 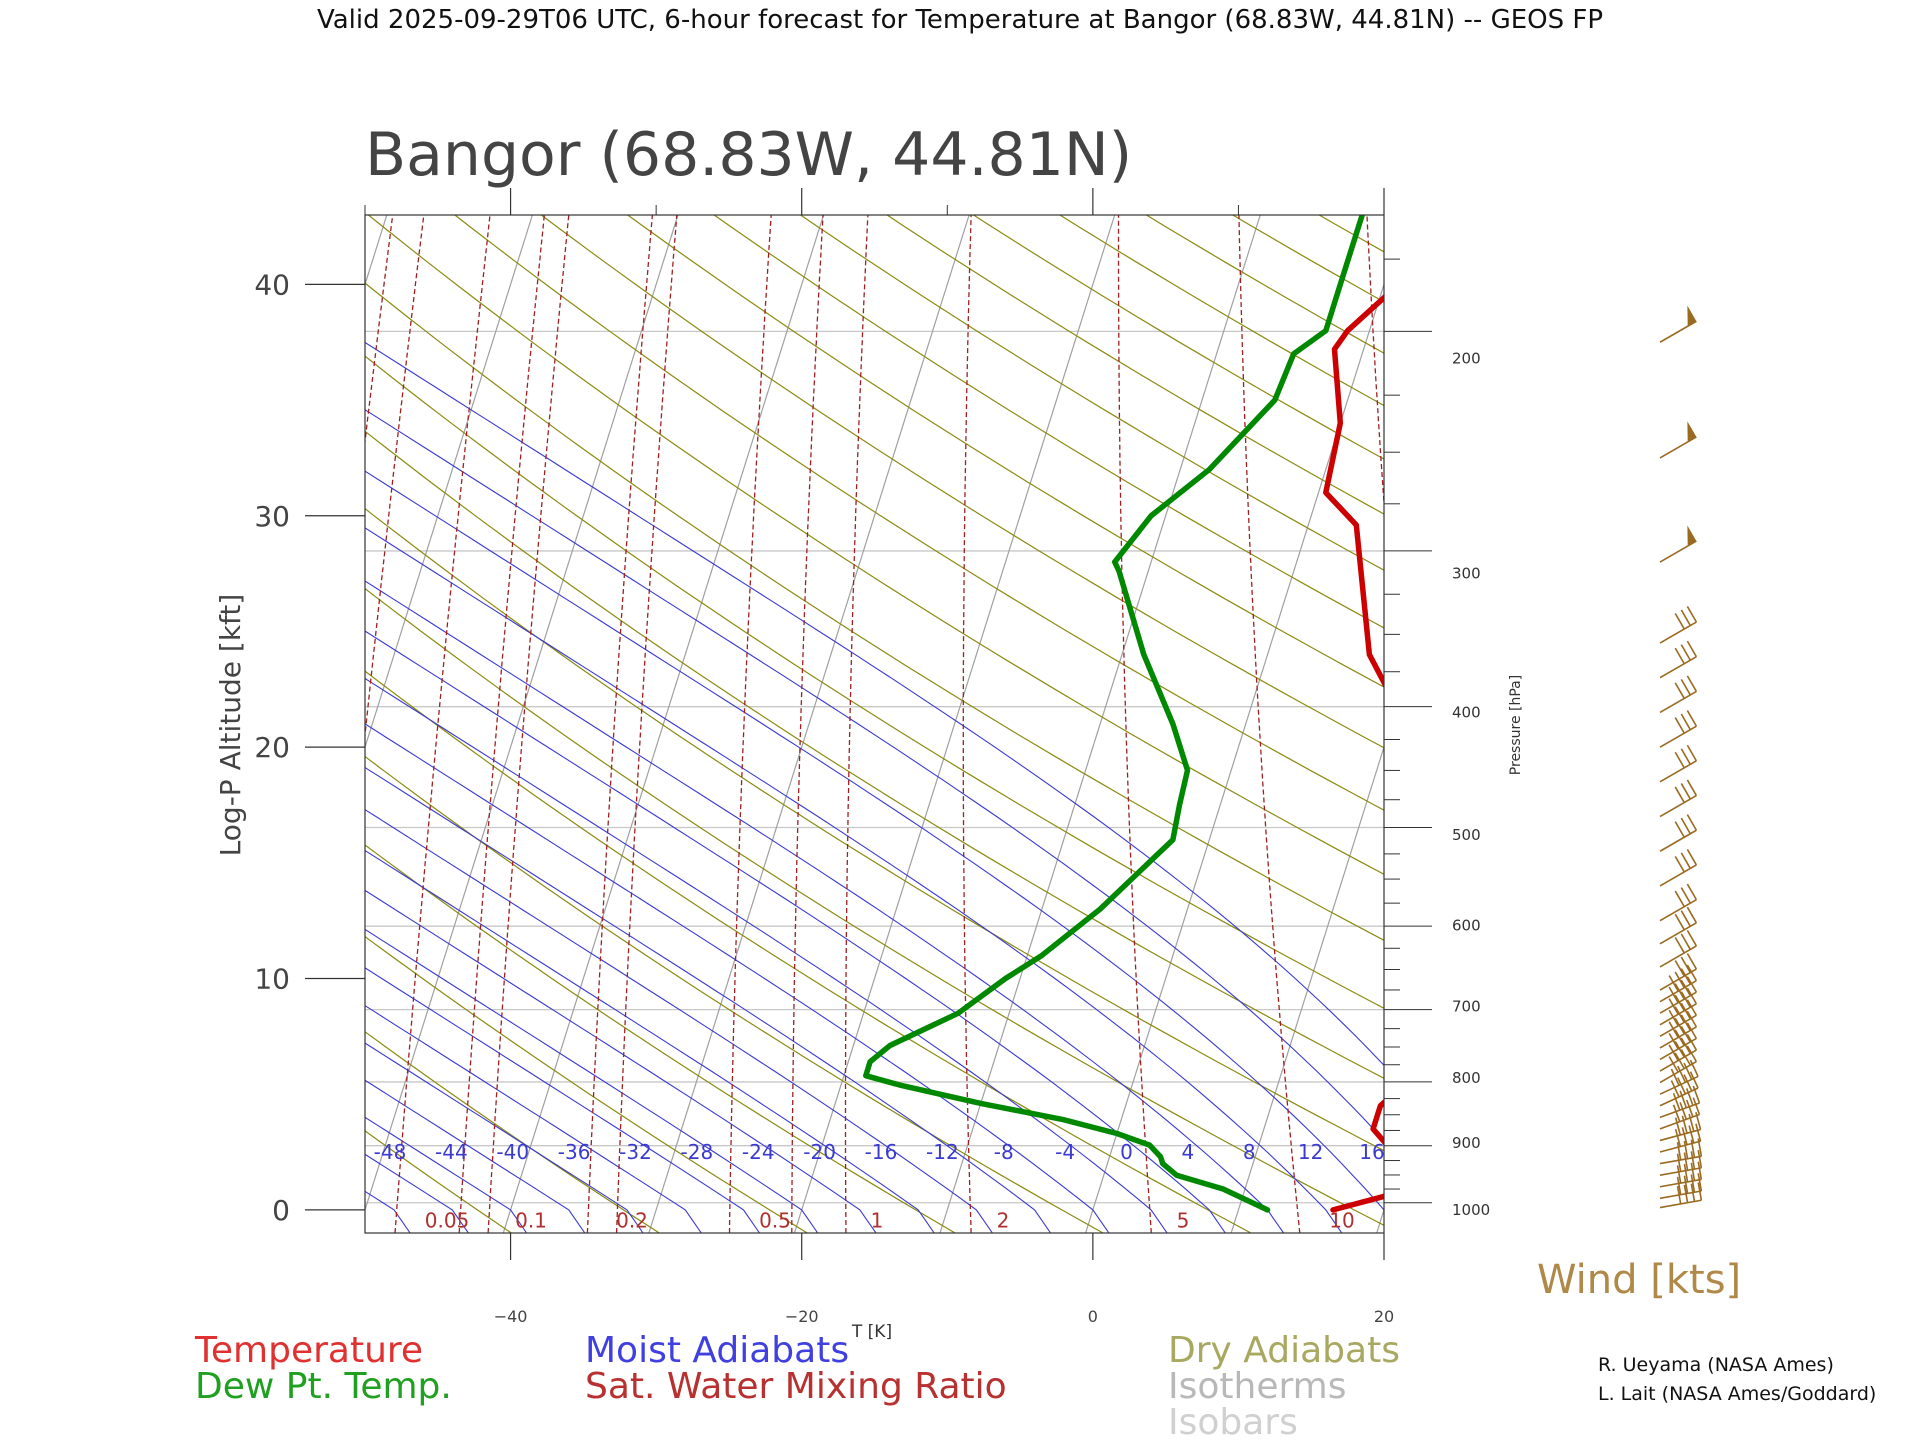 I want to click on x-tick-label: 0, so click(x=1093, y=1316).